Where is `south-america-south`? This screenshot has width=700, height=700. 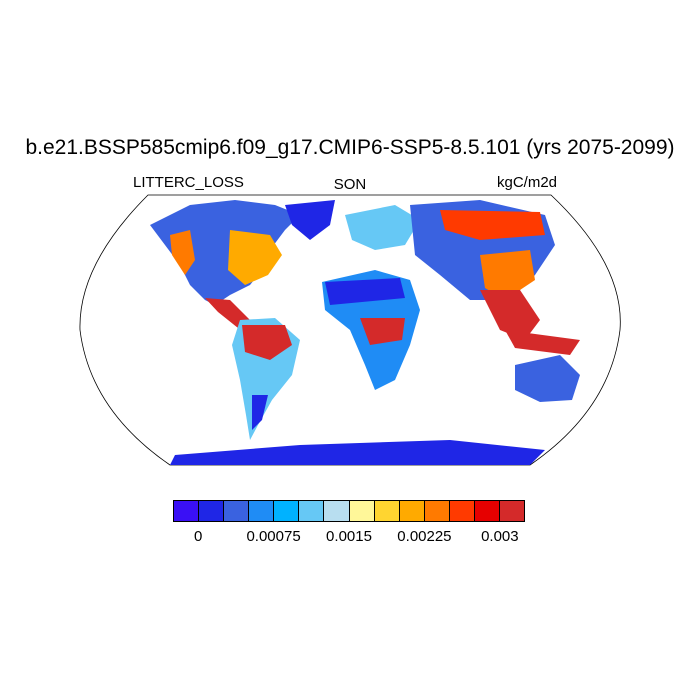
south-america-south is located at coordinates (260, 412).